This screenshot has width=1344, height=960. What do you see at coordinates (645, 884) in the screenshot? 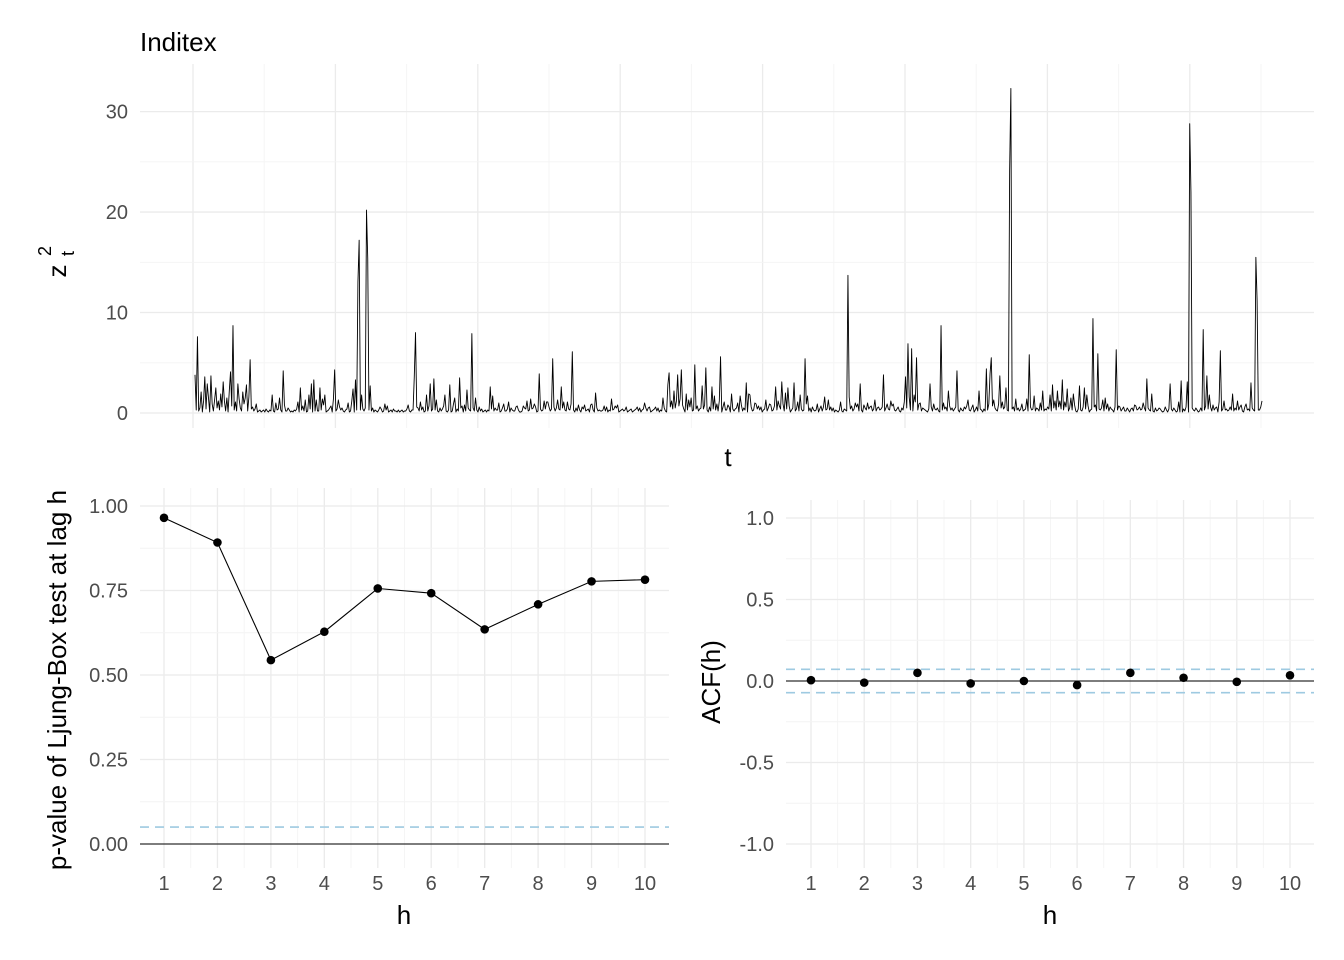
I see `left-x-tick-label: 10` at bounding box center [645, 884].